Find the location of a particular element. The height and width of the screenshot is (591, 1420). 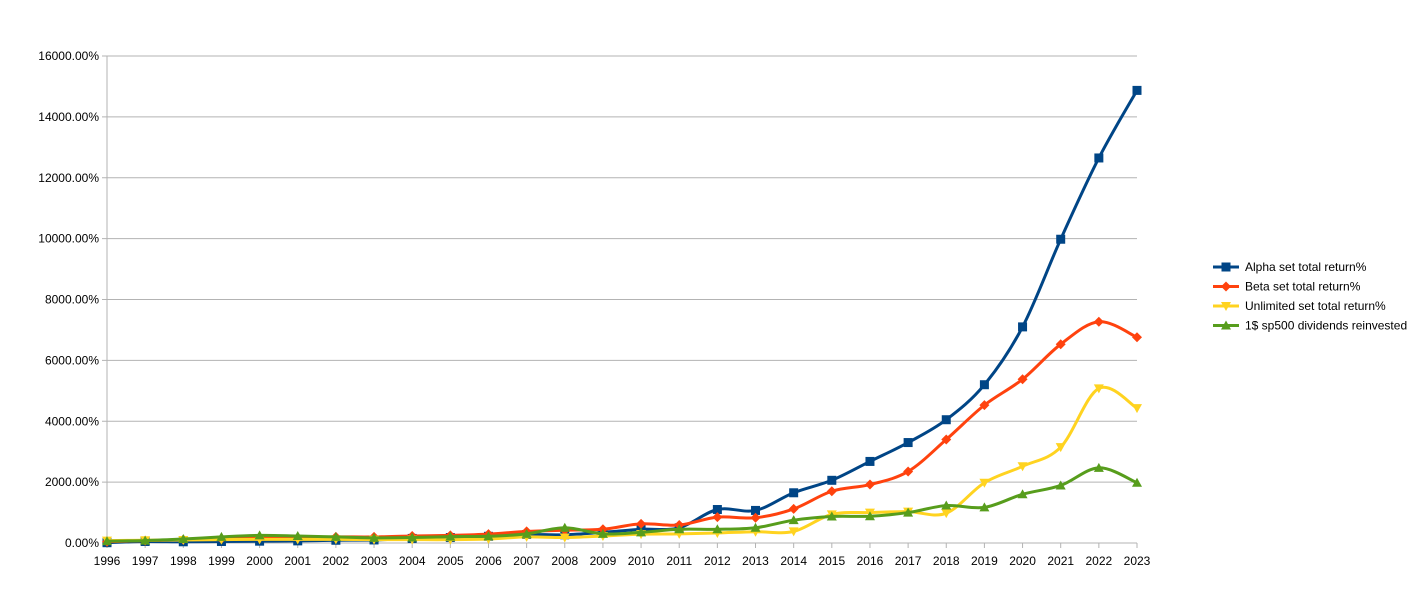

x-tick-label: 2022 is located at coordinates (1099, 561).